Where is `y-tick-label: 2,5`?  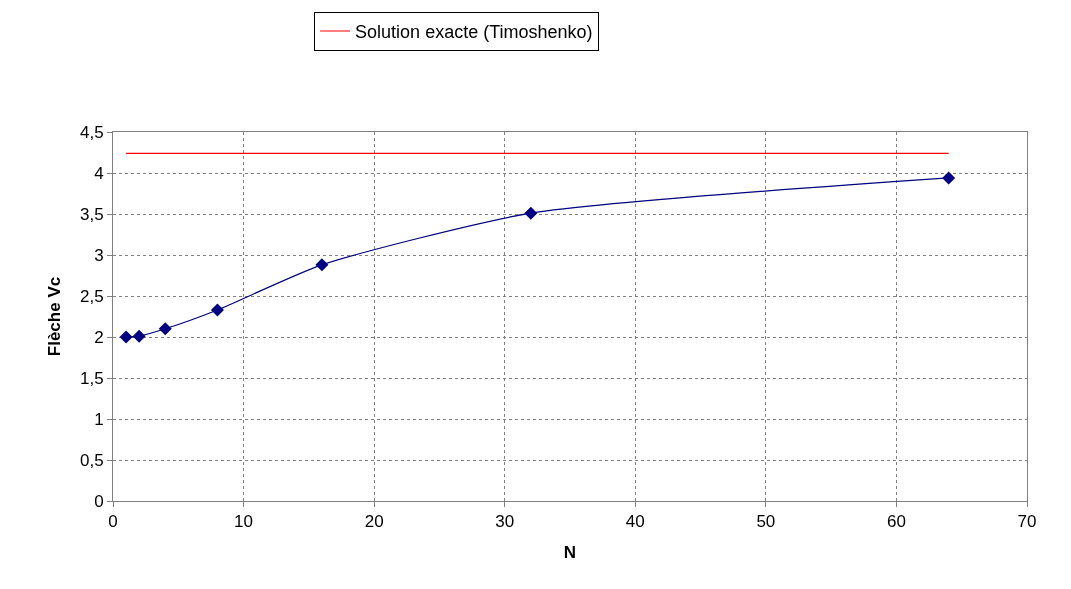 y-tick-label: 2,5 is located at coordinates (91, 296).